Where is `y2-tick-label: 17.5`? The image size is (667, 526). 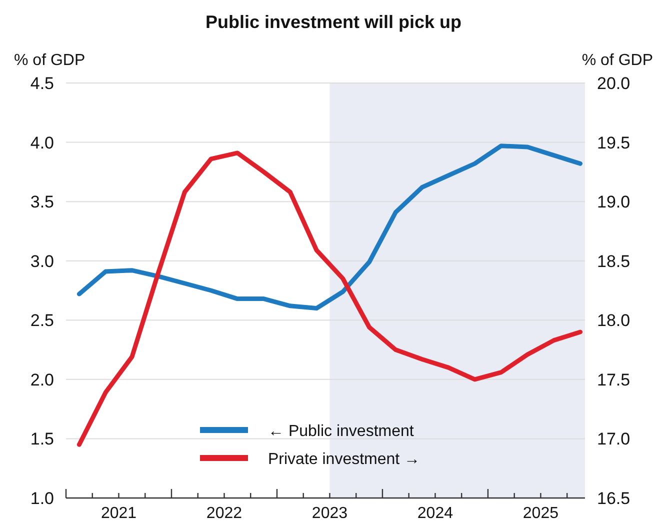 y2-tick-label: 17.5 is located at coordinates (613, 380).